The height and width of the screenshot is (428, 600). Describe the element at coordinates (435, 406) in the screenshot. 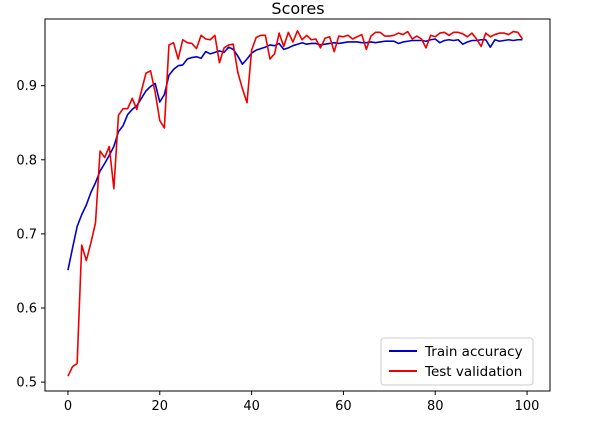

I see `x-tick-label: 80` at that location.